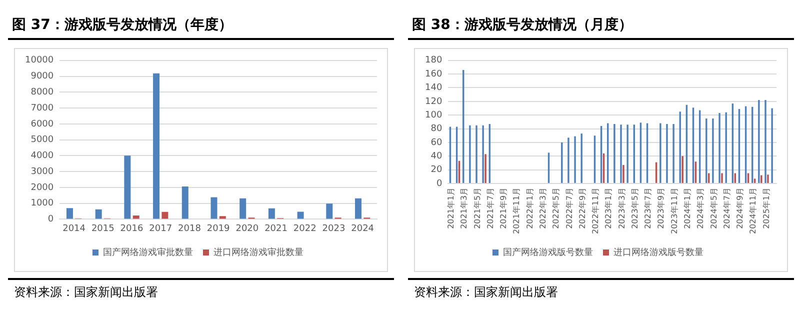 Image resolution: width=812 pixels, height=320 pixels. I want to click on x-tick-label: 2023年7月, so click(648, 208).